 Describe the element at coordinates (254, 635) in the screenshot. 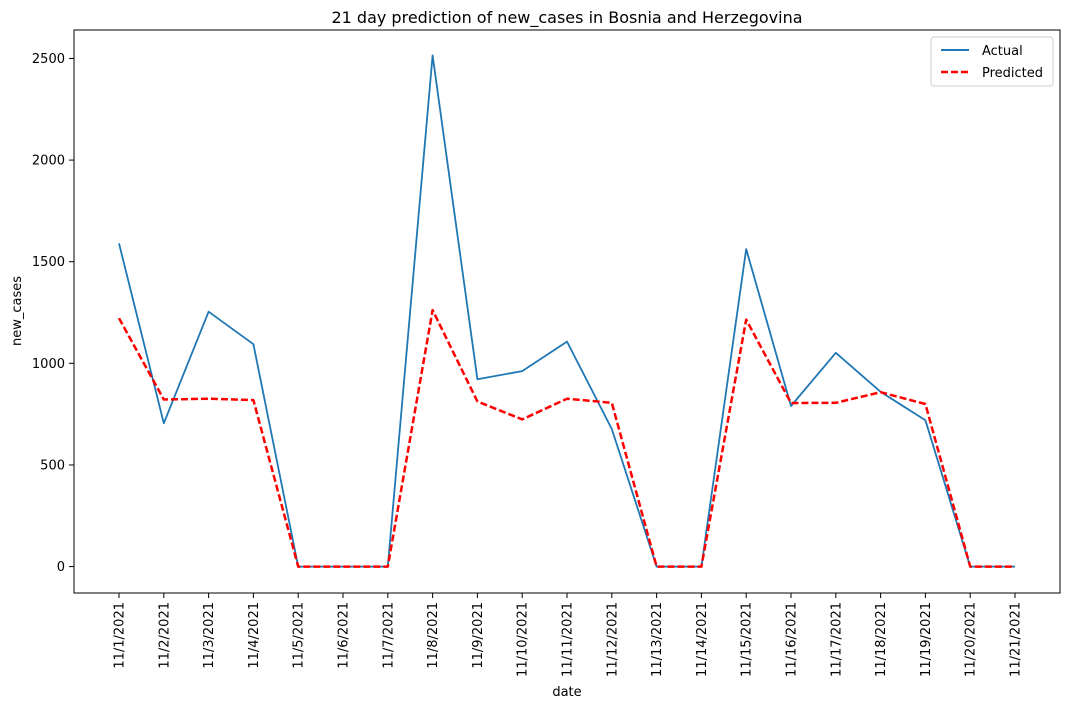

I see `x-tick-label: 11/4/2021` at that location.